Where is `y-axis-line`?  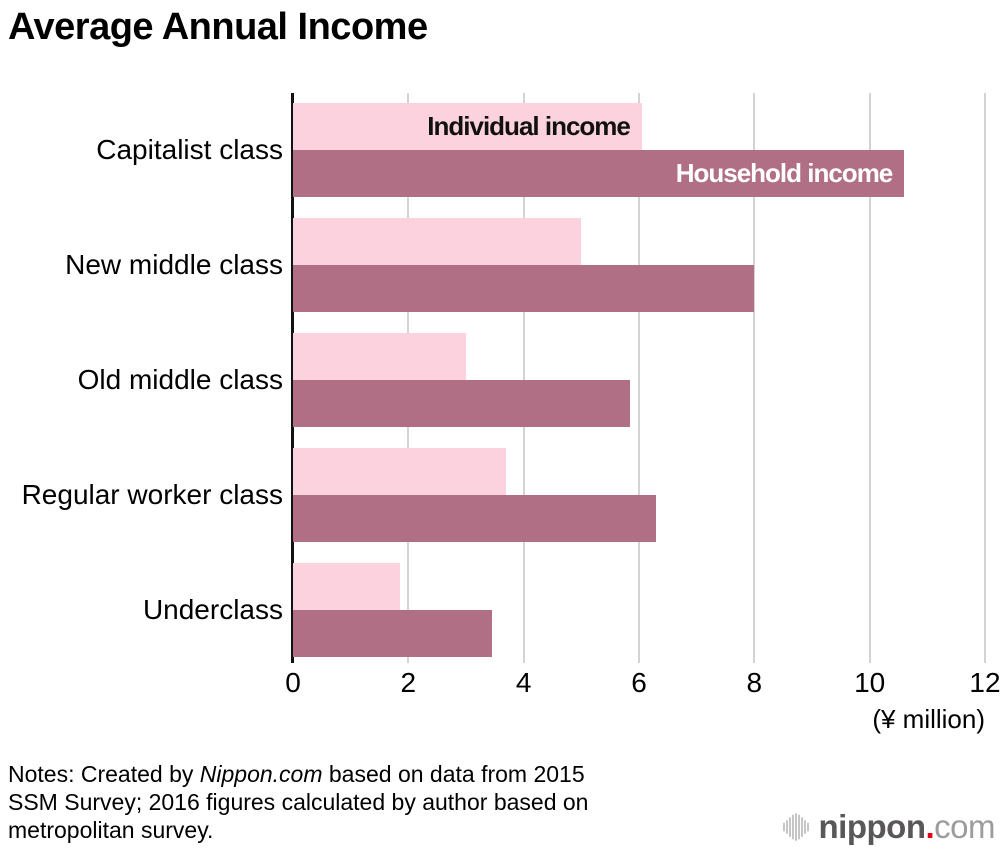 y-axis-line is located at coordinates (292, 378).